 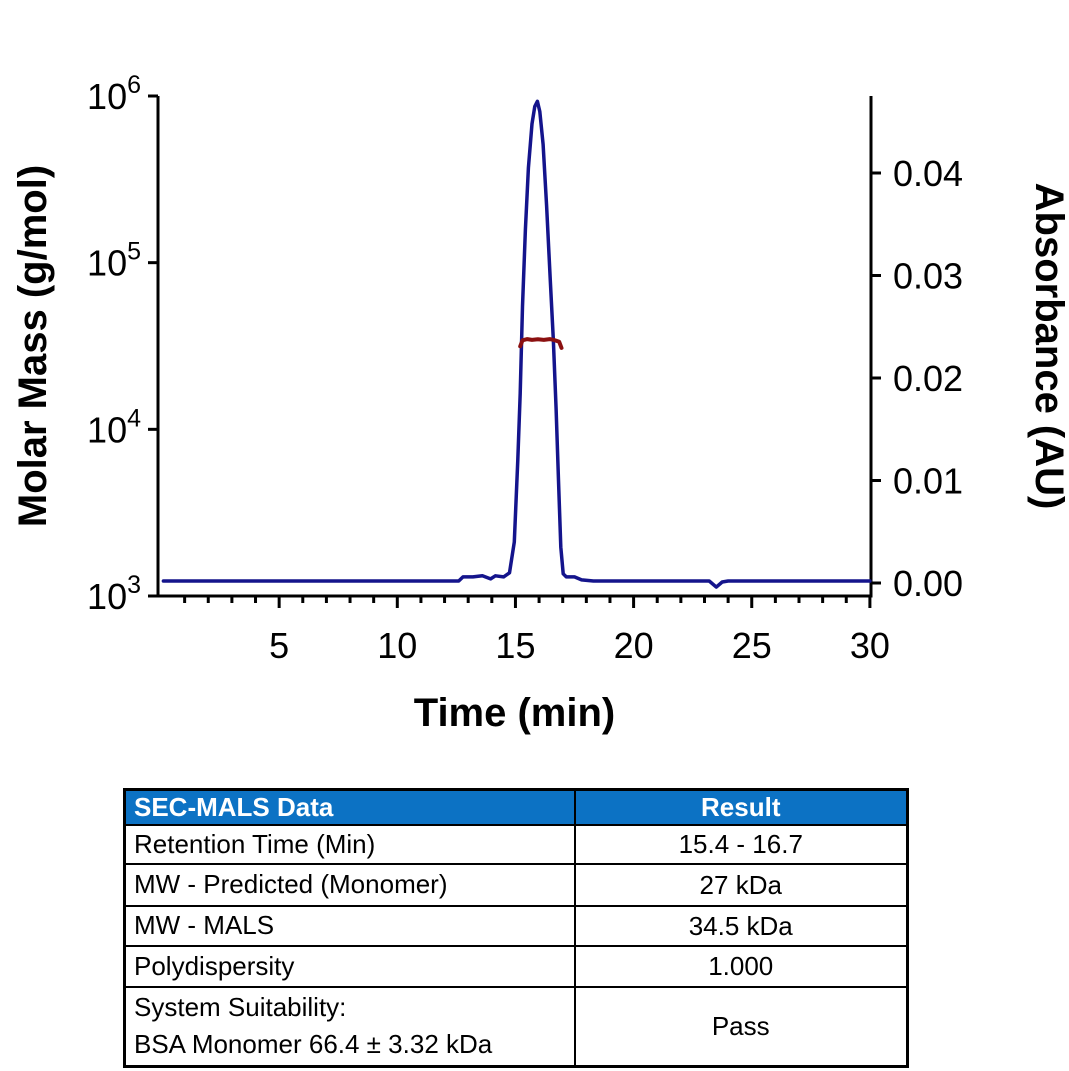 I want to click on right-axis-tick-label: 0.00, so click(x=928, y=583).